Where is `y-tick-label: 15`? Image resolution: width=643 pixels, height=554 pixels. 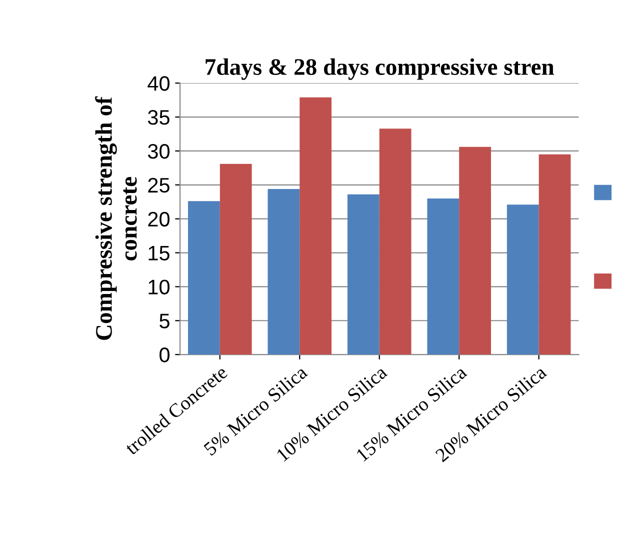 y-tick-label: 15 is located at coordinates (159, 253).